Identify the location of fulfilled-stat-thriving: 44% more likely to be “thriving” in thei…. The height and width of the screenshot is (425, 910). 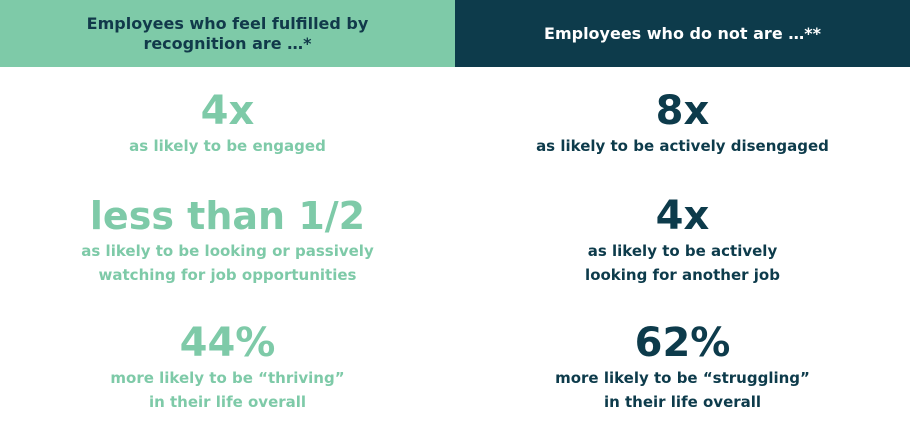
(227, 367).